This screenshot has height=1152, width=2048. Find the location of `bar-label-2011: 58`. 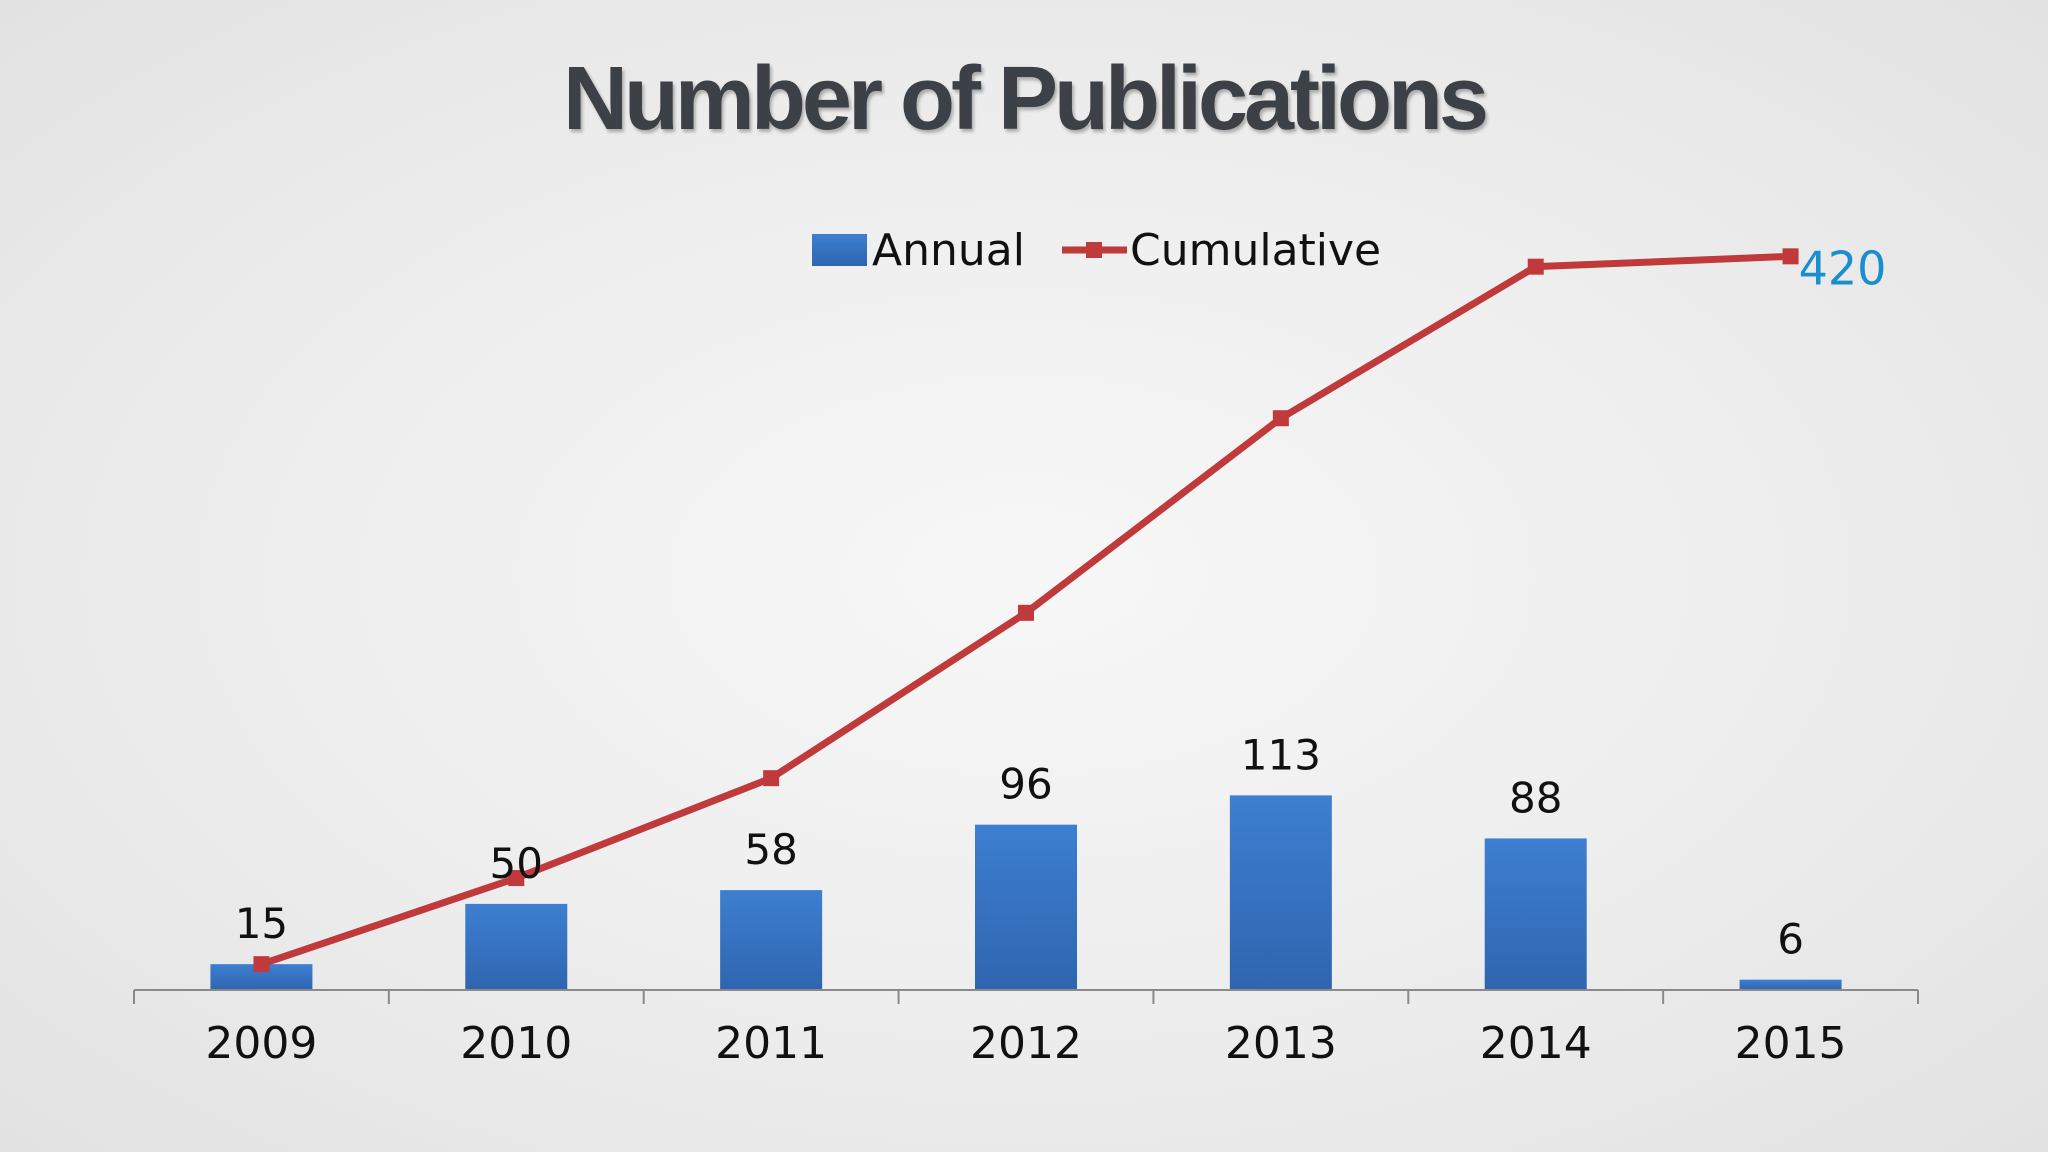

bar-label-2011: 58 is located at coordinates (770, 849).